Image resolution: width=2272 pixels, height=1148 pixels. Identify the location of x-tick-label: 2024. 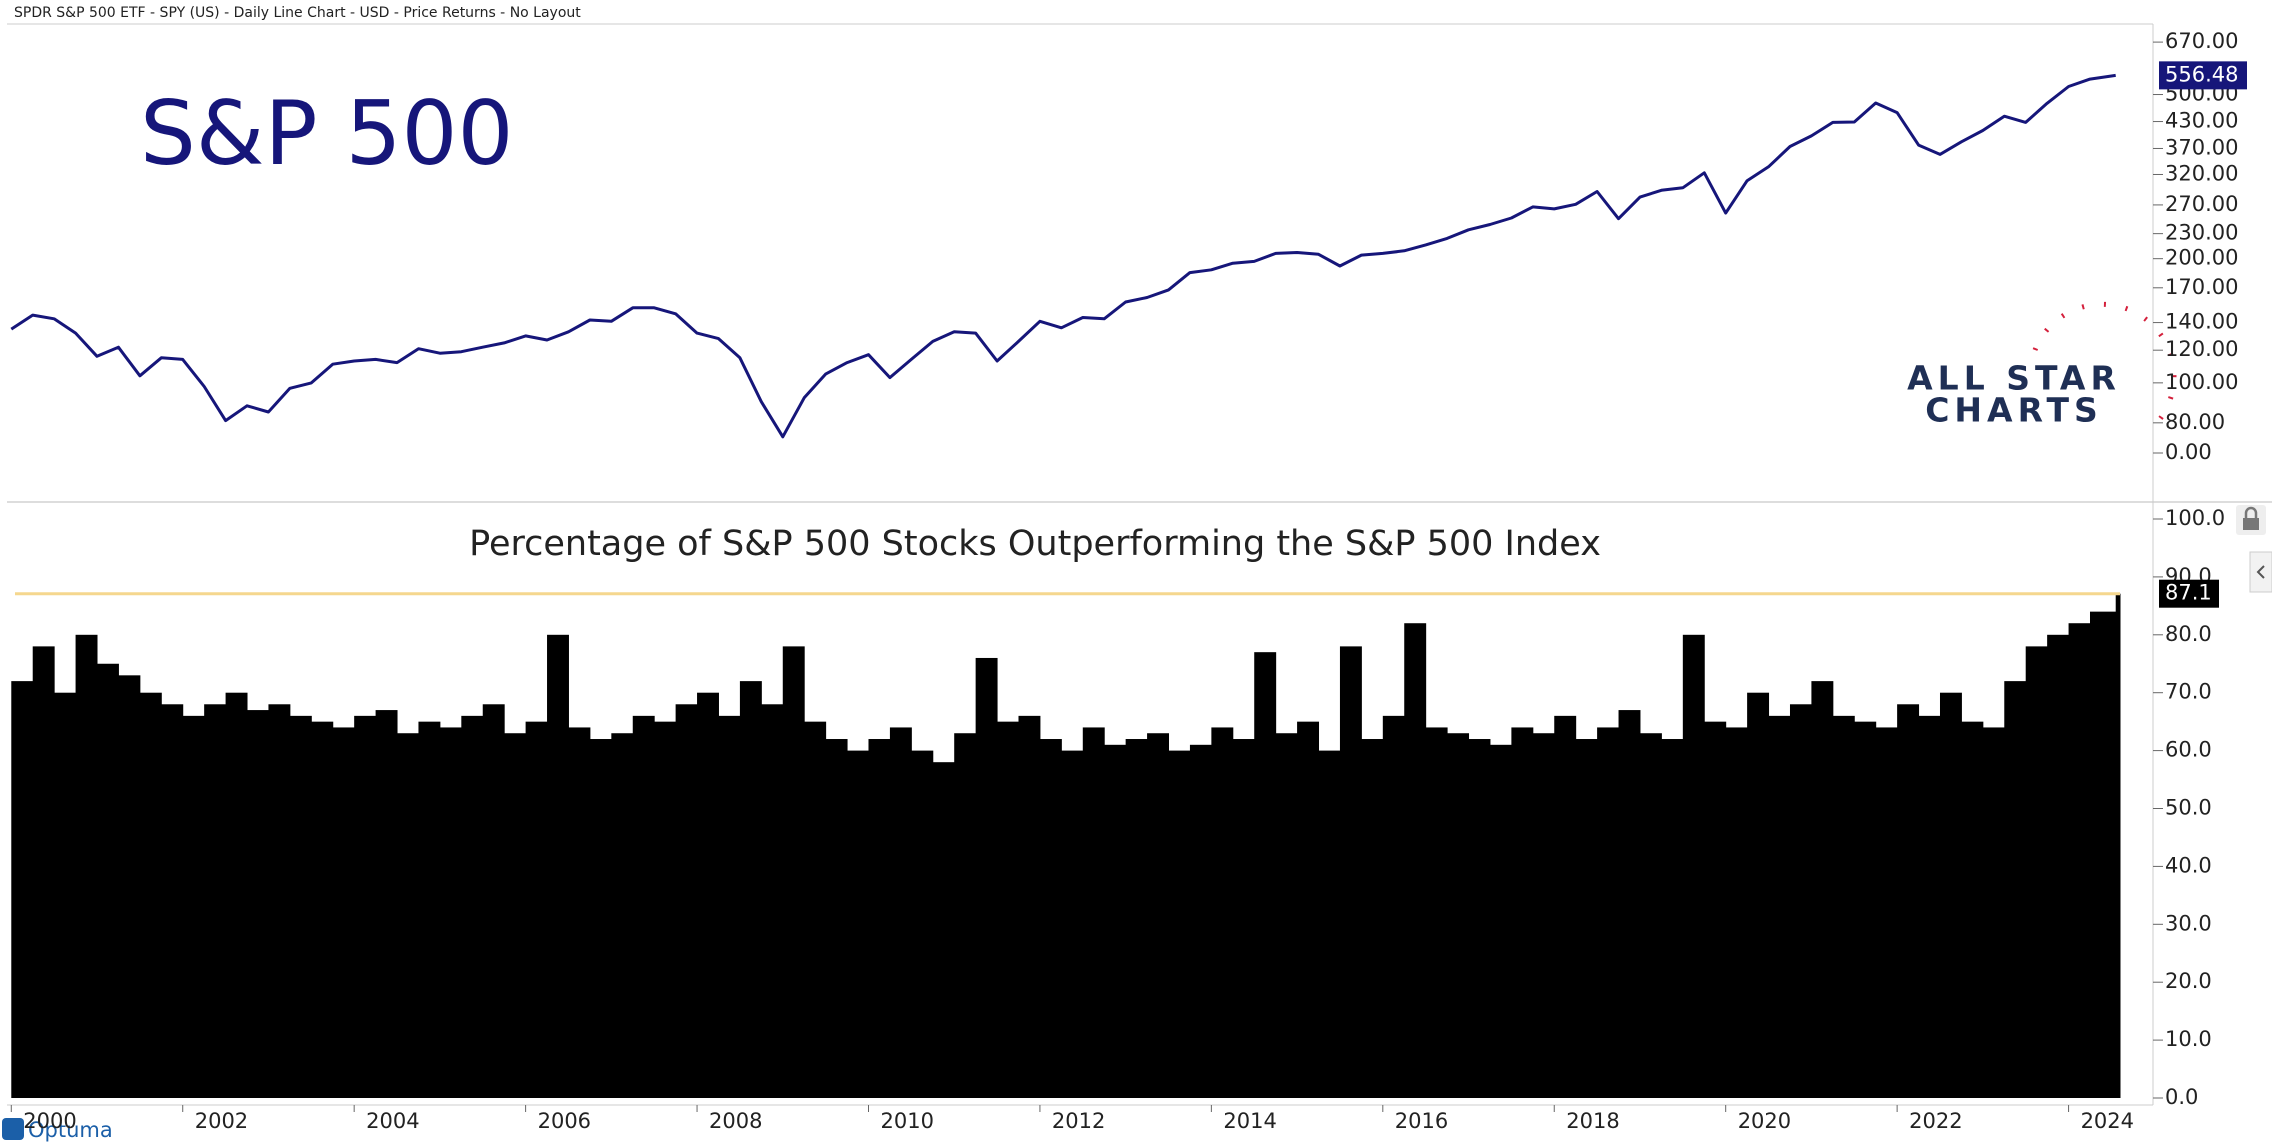
(2107, 1121).